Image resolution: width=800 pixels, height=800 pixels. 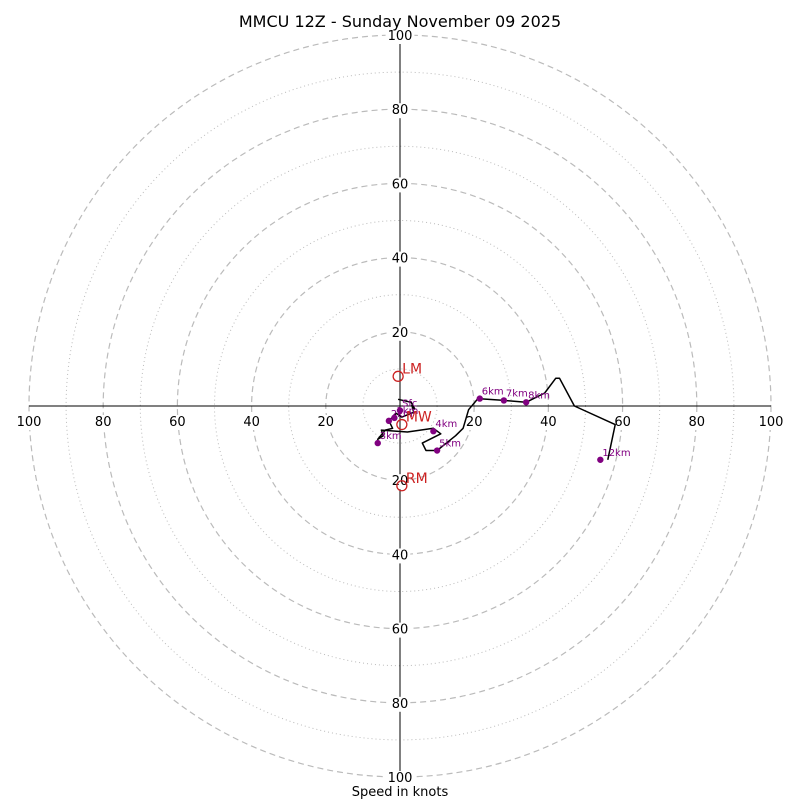 What do you see at coordinates (433, 431) in the screenshot?
I see `height-marker-4km` at bounding box center [433, 431].